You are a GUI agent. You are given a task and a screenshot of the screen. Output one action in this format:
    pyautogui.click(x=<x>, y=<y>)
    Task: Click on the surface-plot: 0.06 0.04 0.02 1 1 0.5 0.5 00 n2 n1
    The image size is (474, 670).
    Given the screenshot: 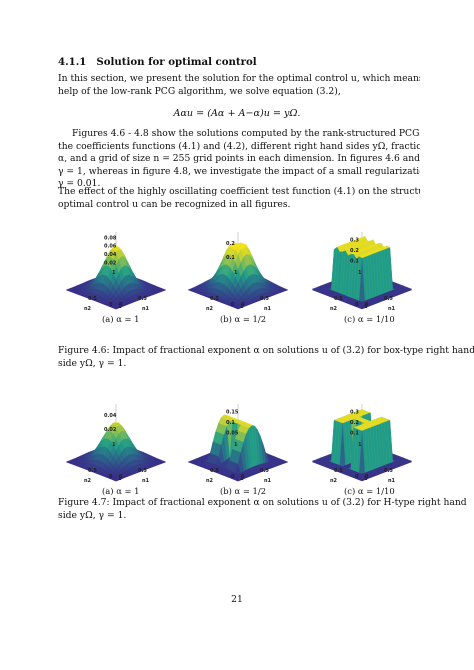 What is the action you would take?
    pyautogui.click(x=116, y=444)
    